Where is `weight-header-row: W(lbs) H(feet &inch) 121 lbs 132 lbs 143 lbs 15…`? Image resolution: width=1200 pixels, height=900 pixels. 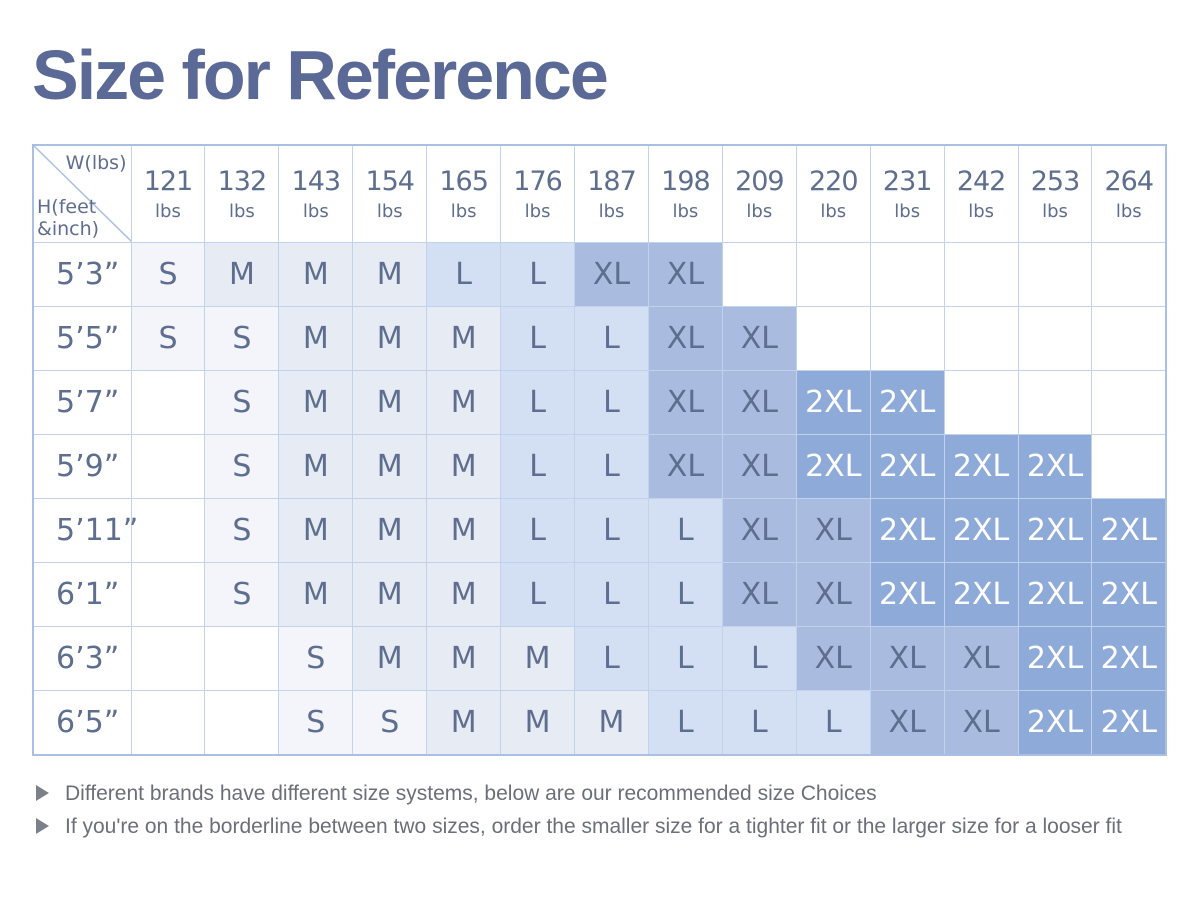 weight-header-row: W(lbs) H(feet &inch) 121 lbs 132 lbs 143 lbs 15… is located at coordinates (599, 193).